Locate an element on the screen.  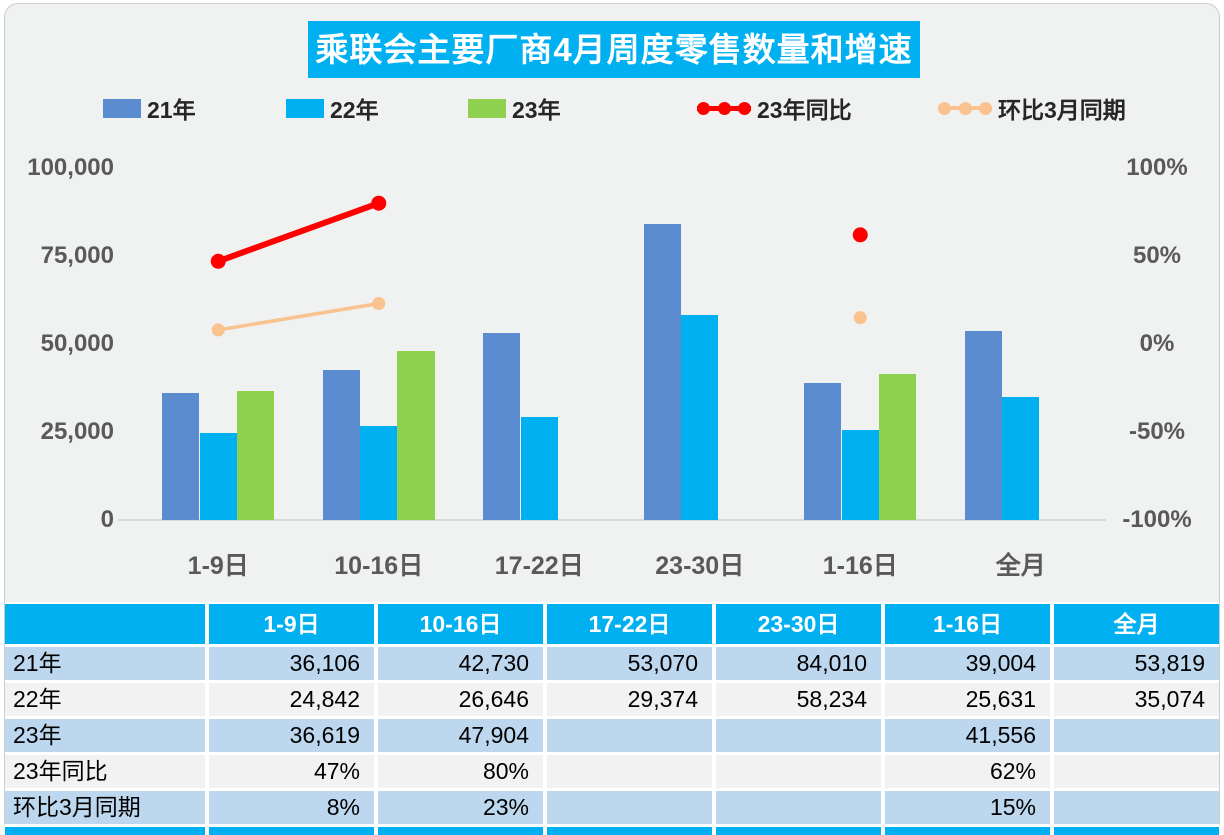
y-axis-right-tick: 50% is located at coordinates (1157, 255).